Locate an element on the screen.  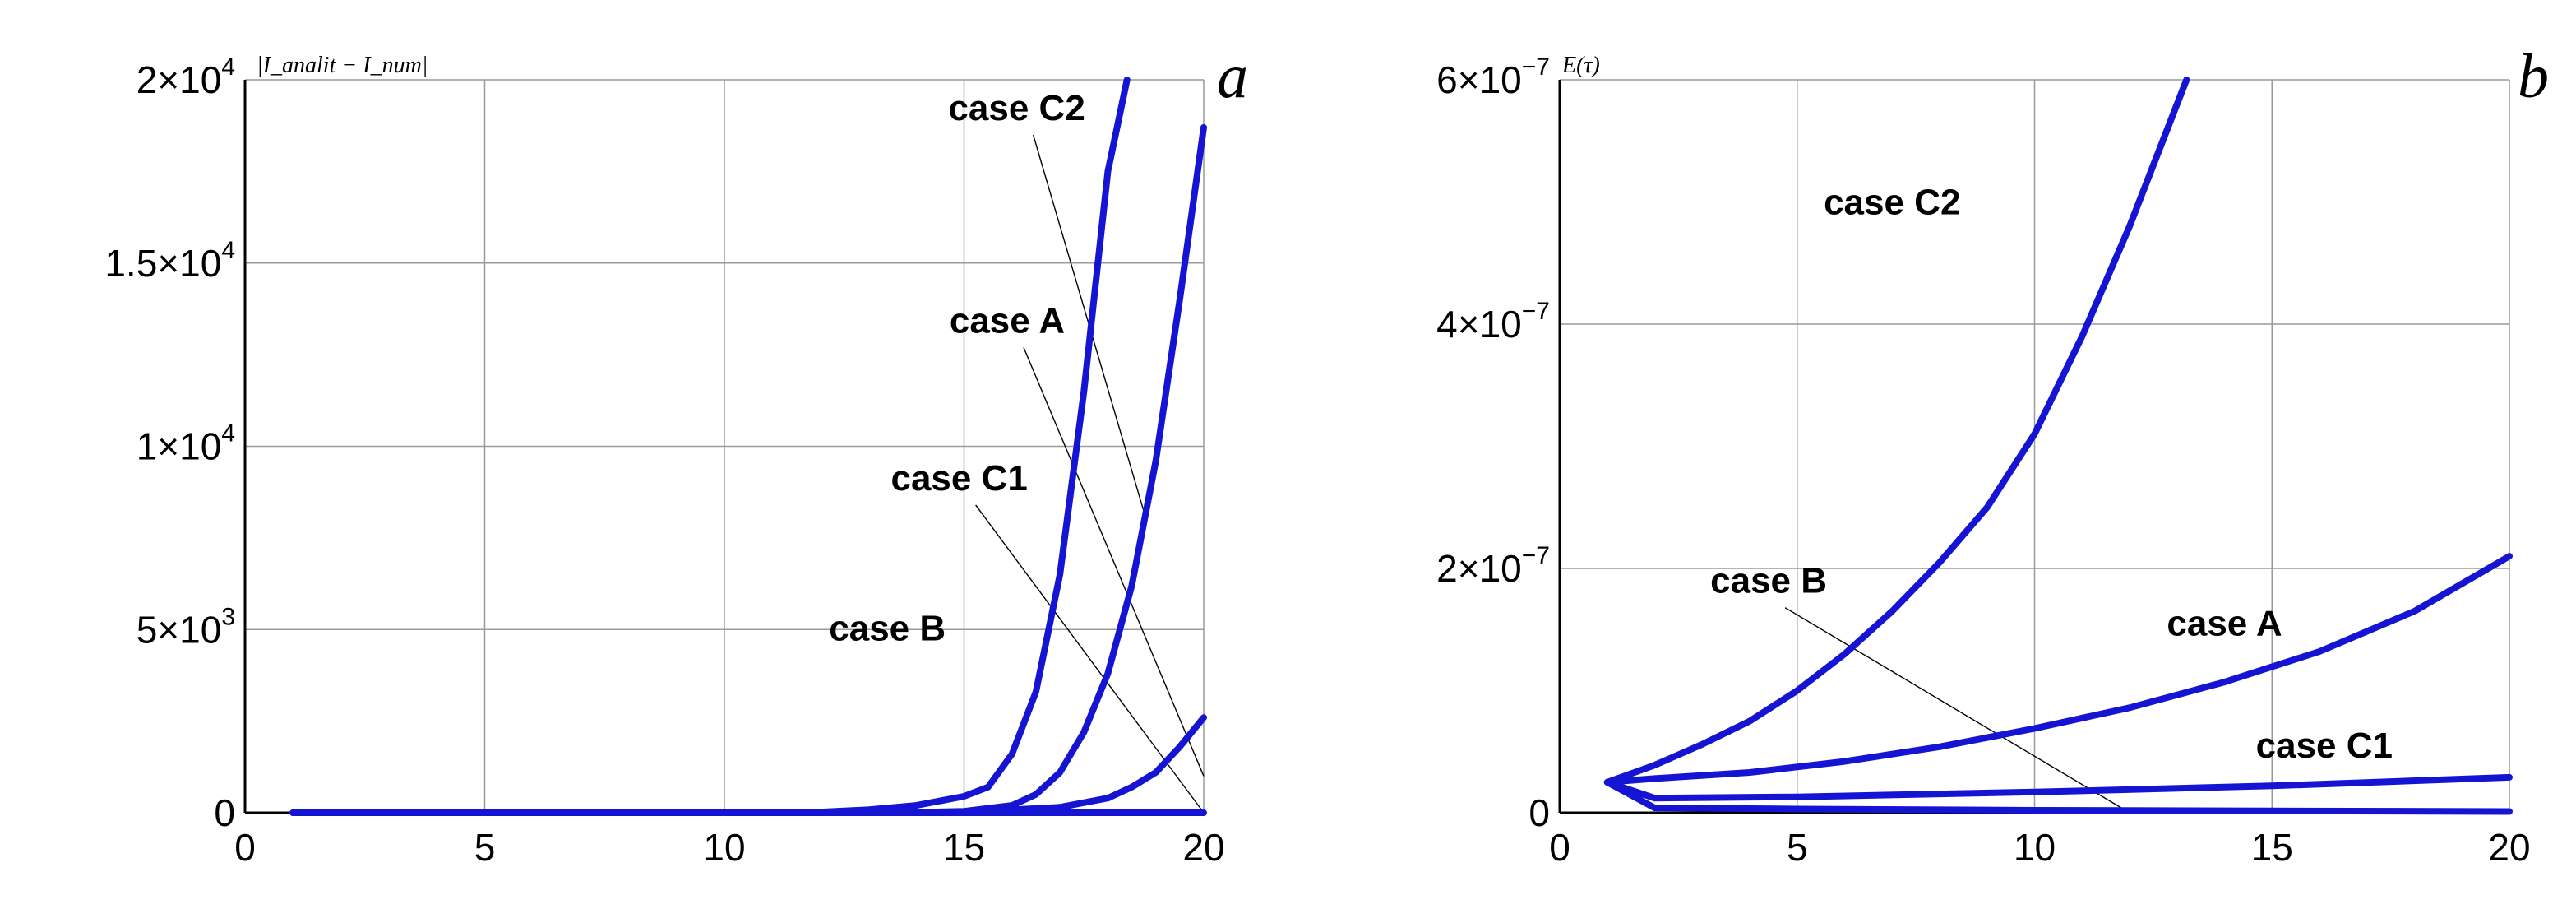
panel-a-y-tick-label: 5×10³ is located at coordinates (185, 627).